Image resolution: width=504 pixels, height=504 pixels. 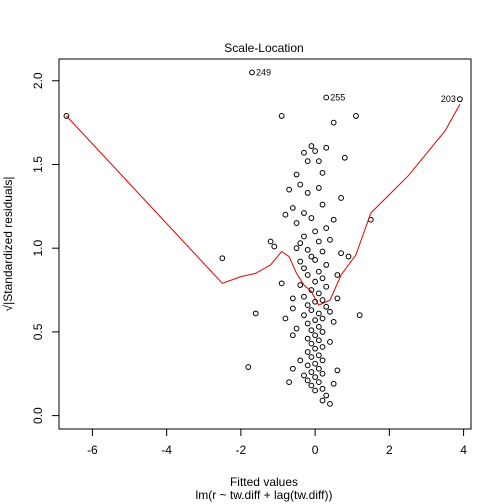 What do you see at coordinates (264, 482) in the screenshot?
I see `x-axis-label: Fitted values` at bounding box center [264, 482].